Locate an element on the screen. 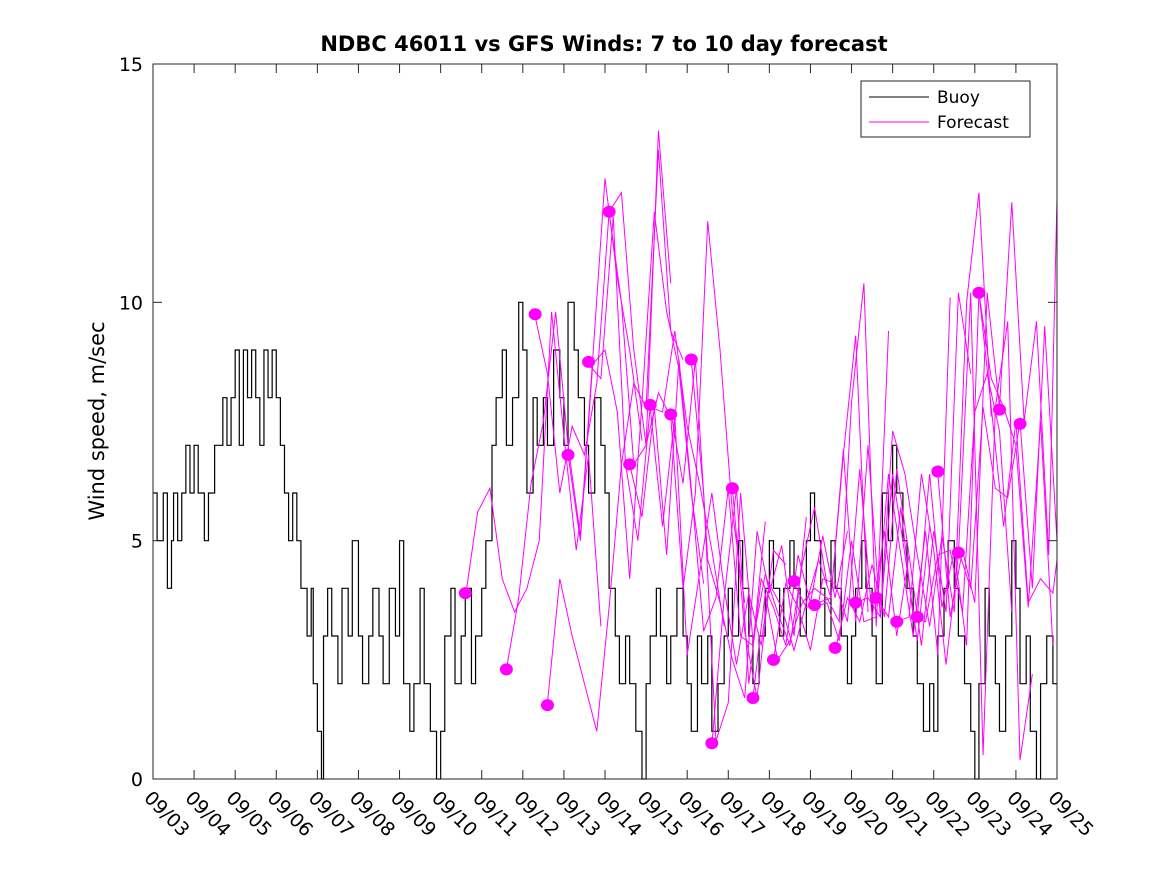  y-tick-label: 5 is located at coordinates (137, 542).